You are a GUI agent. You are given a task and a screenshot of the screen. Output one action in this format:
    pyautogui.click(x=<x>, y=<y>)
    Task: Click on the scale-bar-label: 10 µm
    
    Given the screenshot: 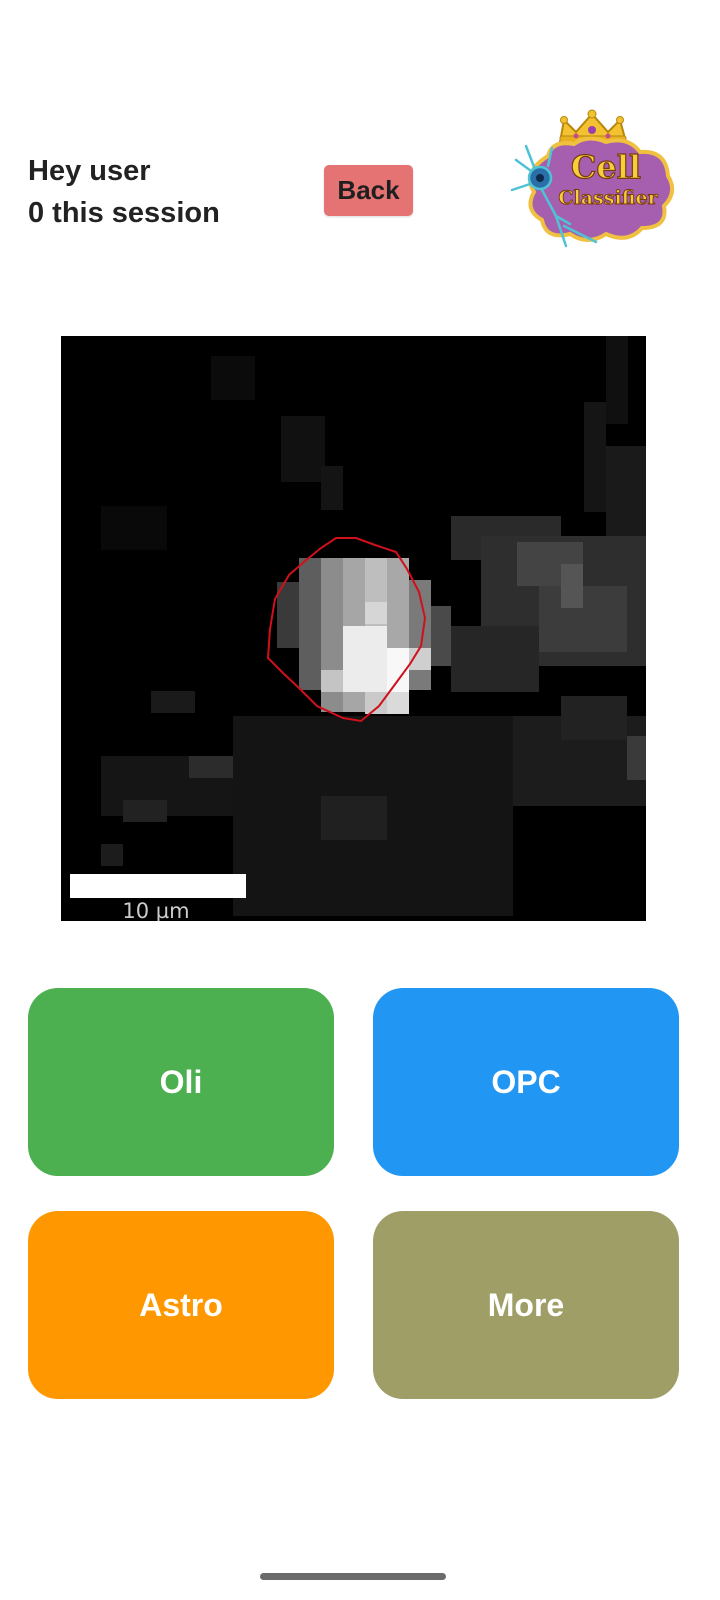 What is the action you would take?
    pyautogui.click(x=155, y=910)
    